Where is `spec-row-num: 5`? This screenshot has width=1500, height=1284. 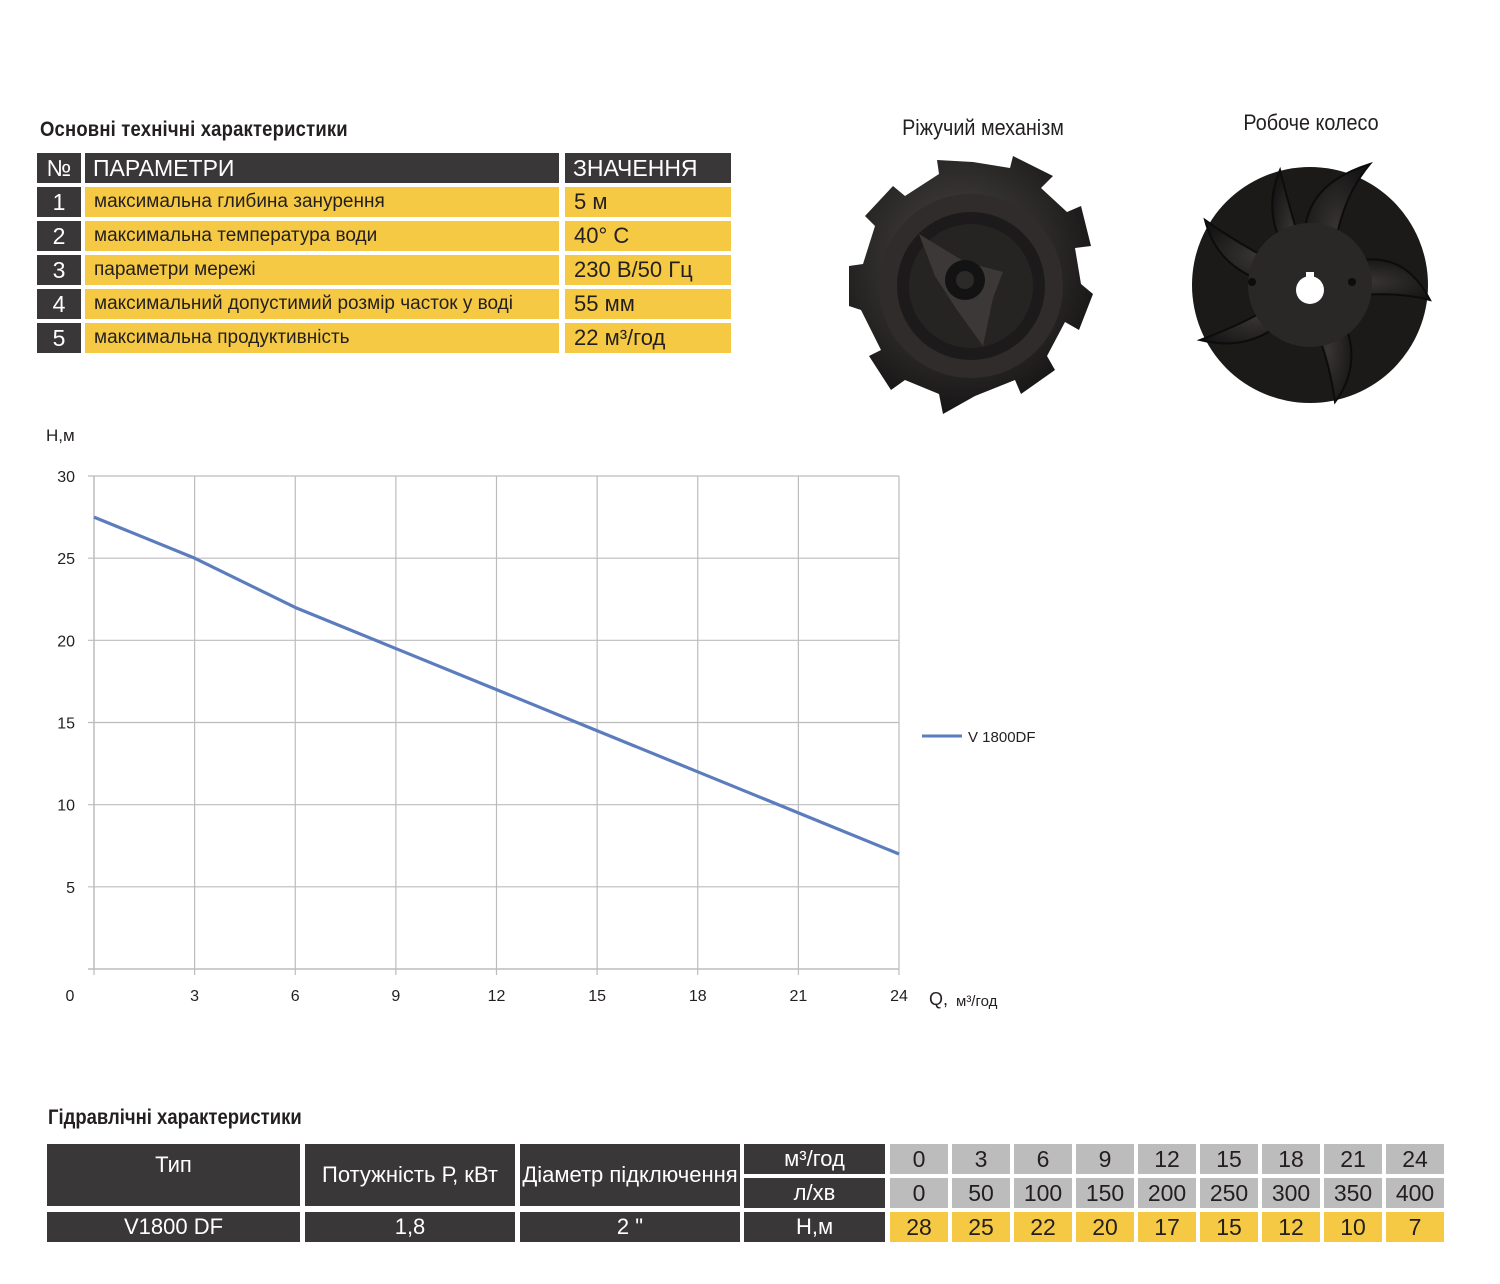 spec-row-num: 5 is located at coordinates (59, 338).